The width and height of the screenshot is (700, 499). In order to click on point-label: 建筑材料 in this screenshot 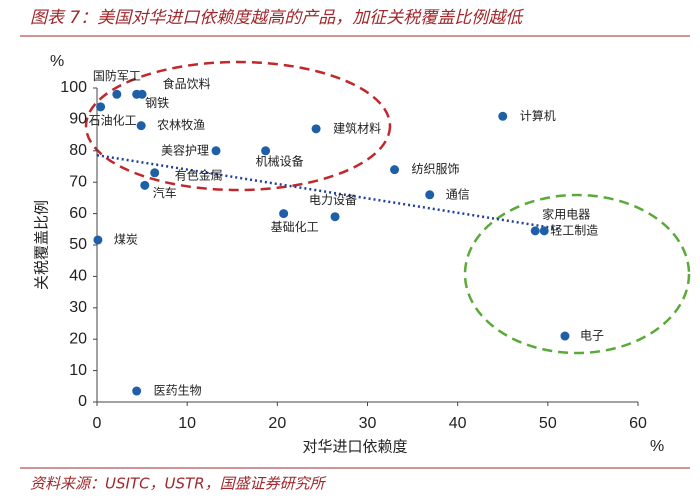, I will do `click(357, 127)`.